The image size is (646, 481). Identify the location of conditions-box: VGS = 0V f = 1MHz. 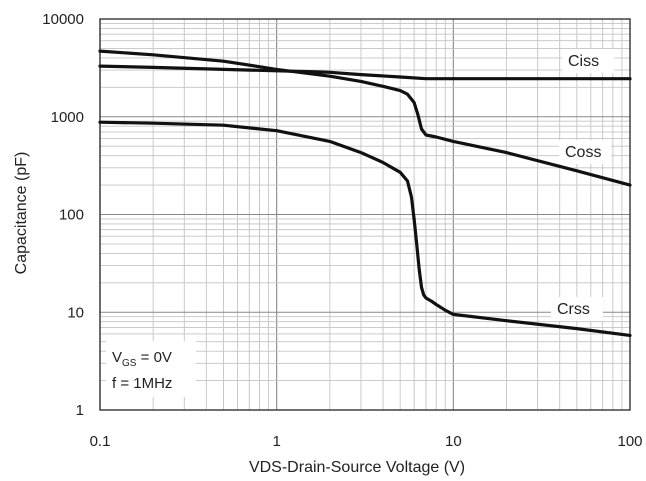
(151, 369).